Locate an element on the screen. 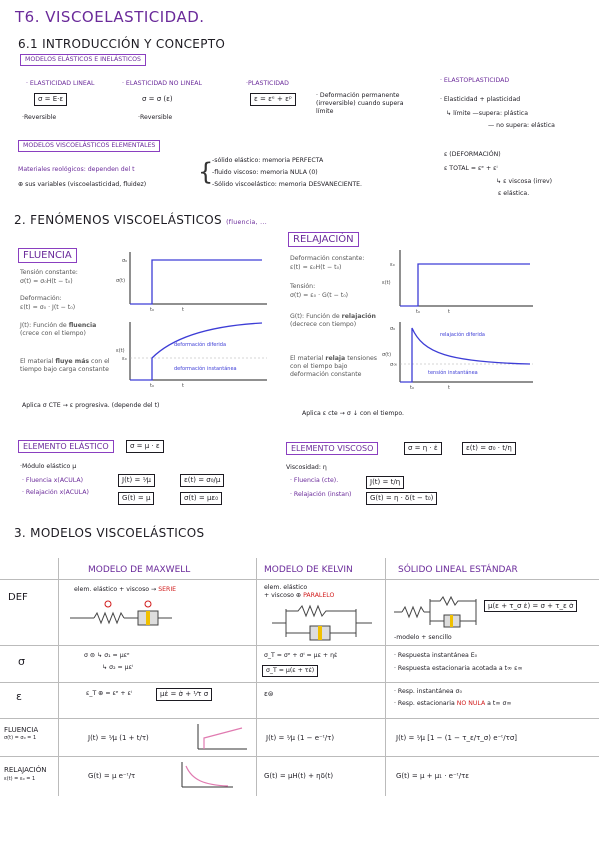 The height and width of the screenshot is (848, 599). kelvin-eps1: ε⊜ is located at coordinates (269, 694).